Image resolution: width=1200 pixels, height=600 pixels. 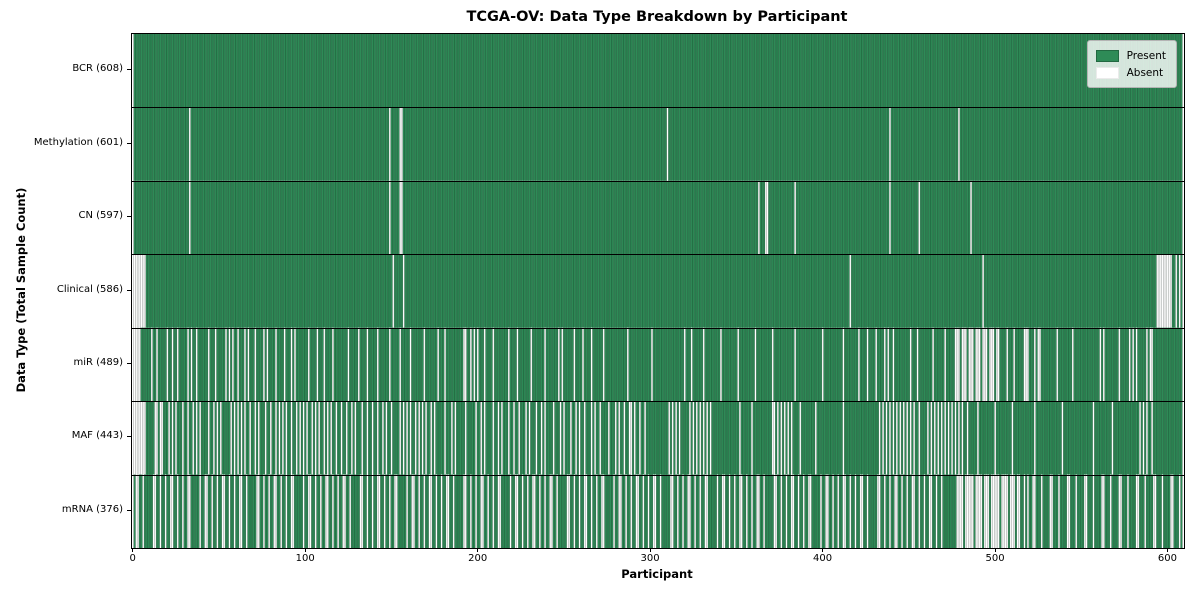 I want to click on x-tick-label: 100, so click(x=305, y=558).